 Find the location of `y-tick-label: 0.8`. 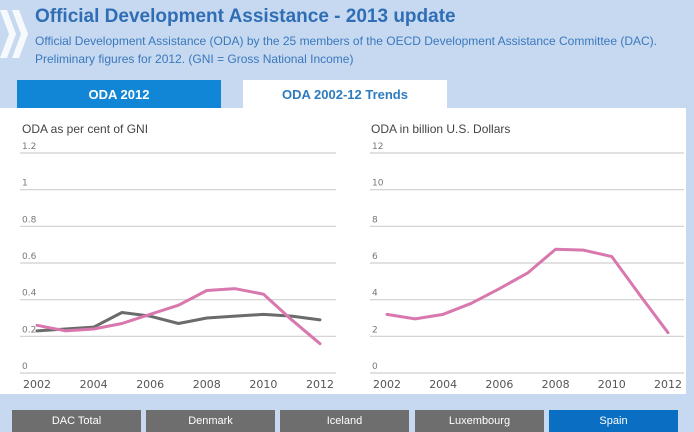

y-tick-label: 0.8 is located at coordinates (29, 220).